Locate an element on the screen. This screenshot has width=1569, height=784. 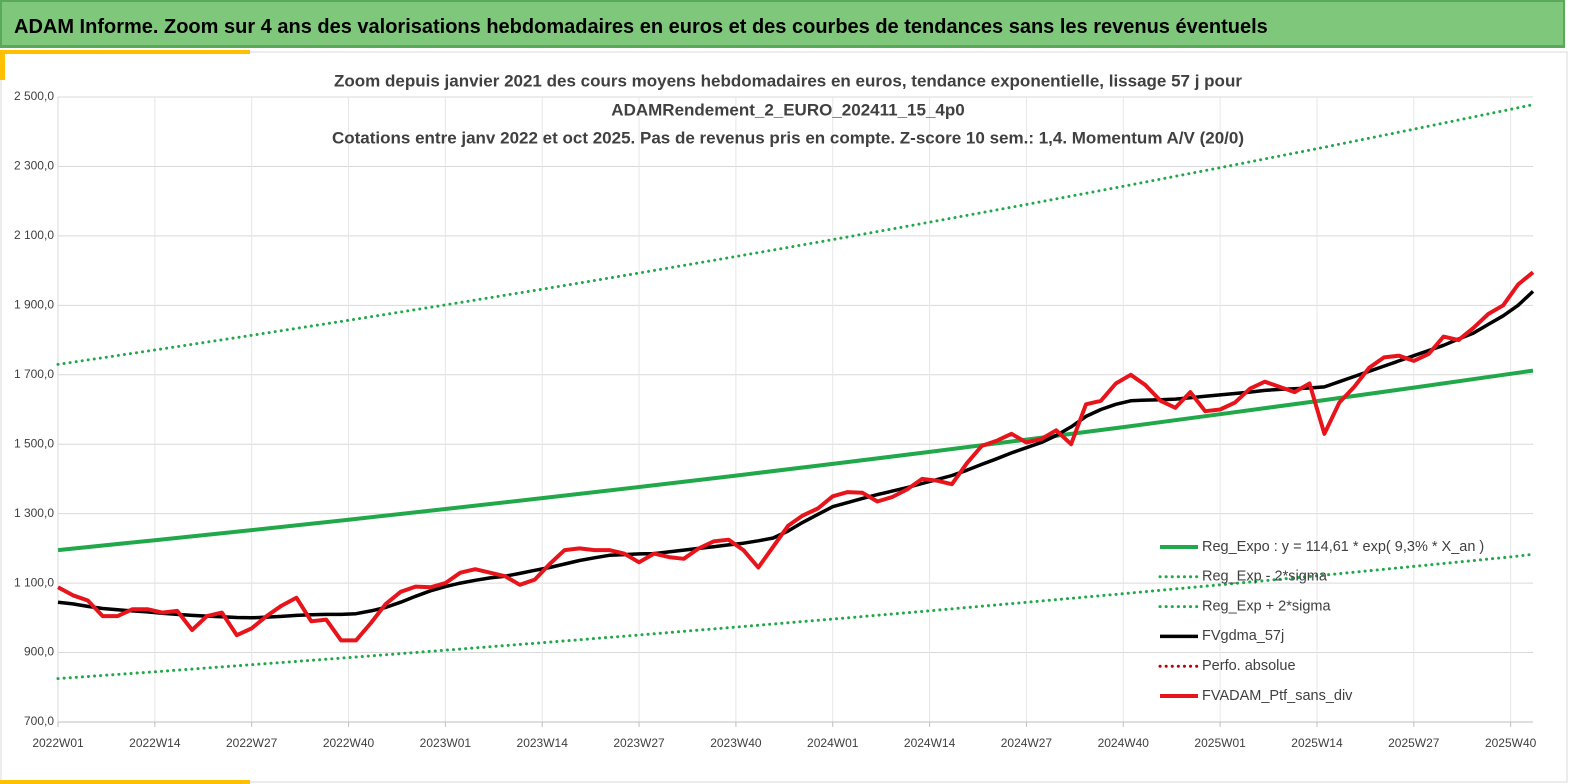
legend-label: Reg_Exp - 2*sigma is located at coordinates (1265, 577).